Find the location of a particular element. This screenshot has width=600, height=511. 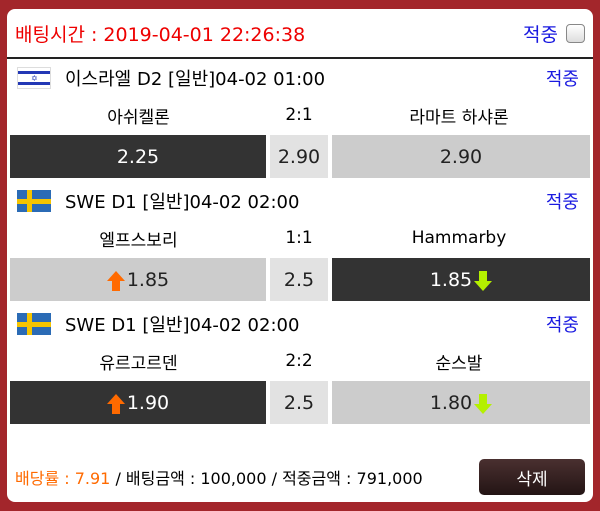

home-odds: 1.90 is located at coordinates (138, 402).